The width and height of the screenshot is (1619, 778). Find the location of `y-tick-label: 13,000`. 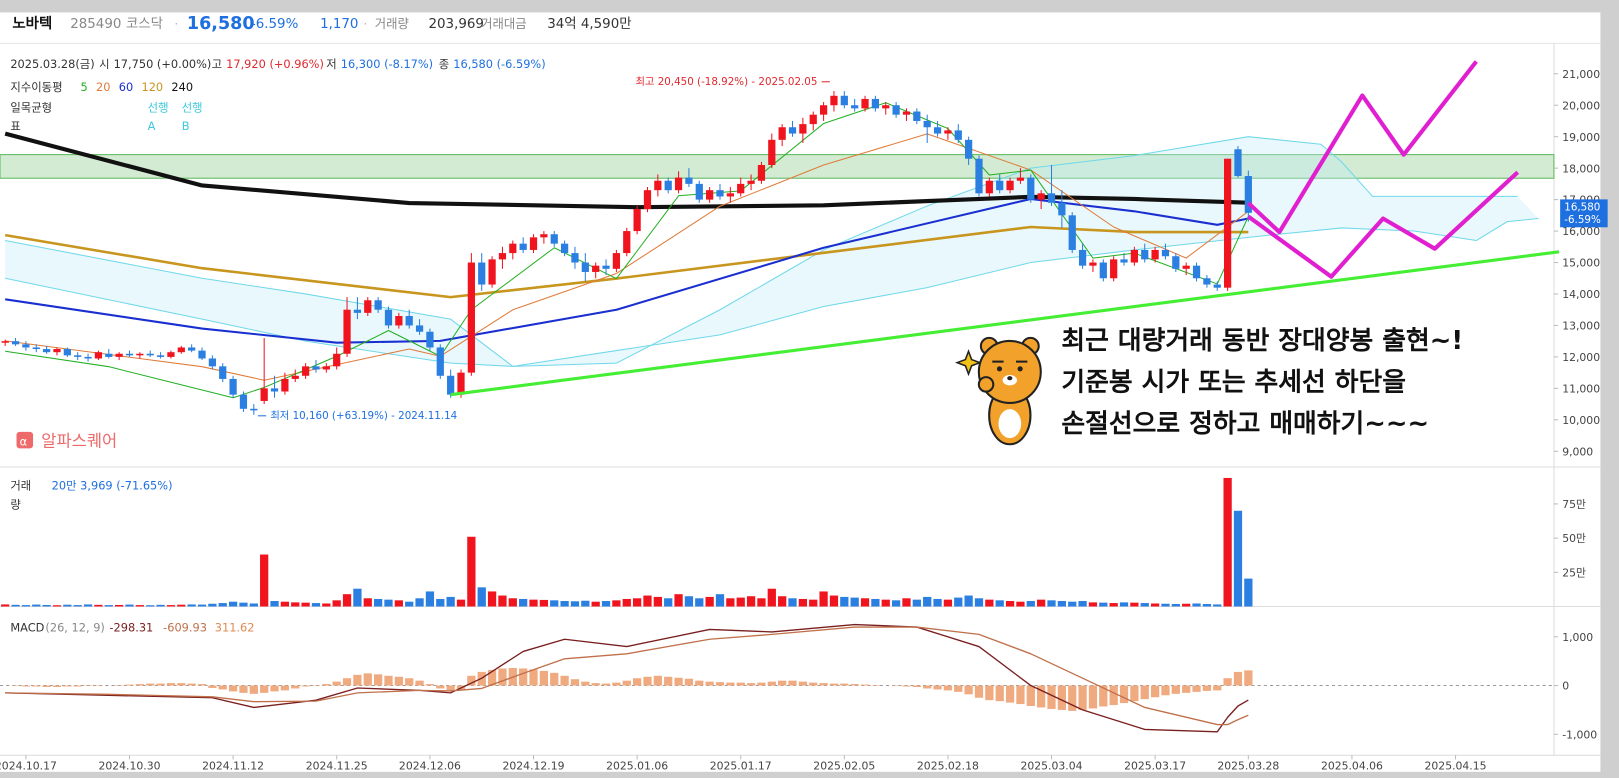

y-tick-label: 13,000 is located at coordinates (1581, 326).